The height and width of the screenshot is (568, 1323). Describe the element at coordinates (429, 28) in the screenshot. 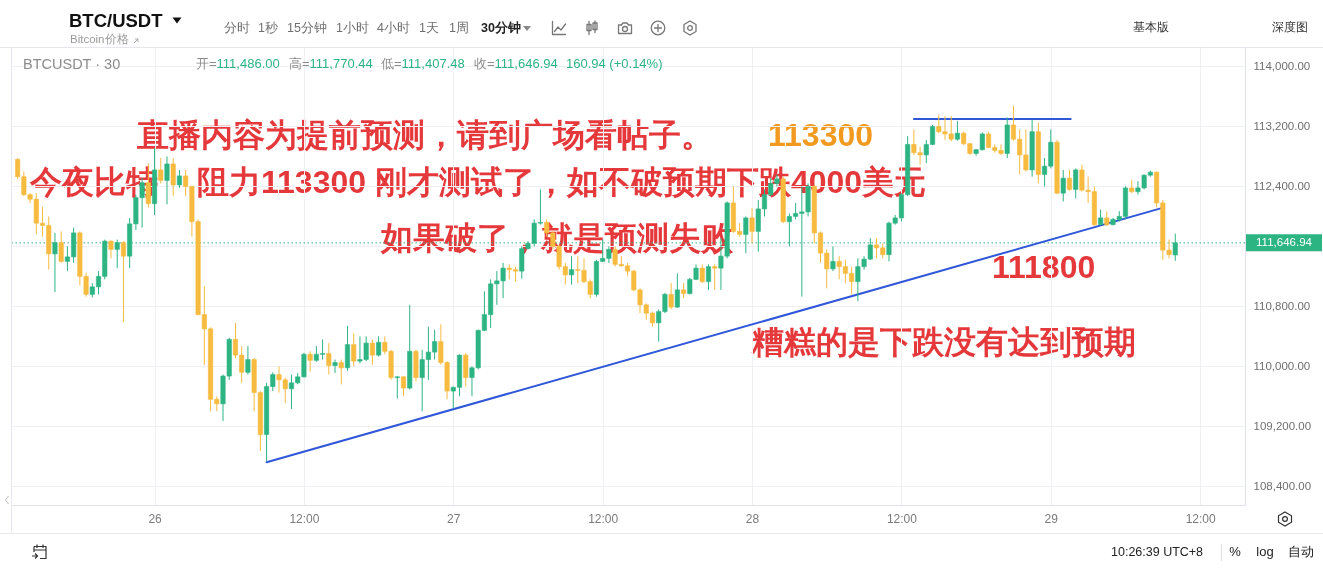

I see `text: 1天` at that location.